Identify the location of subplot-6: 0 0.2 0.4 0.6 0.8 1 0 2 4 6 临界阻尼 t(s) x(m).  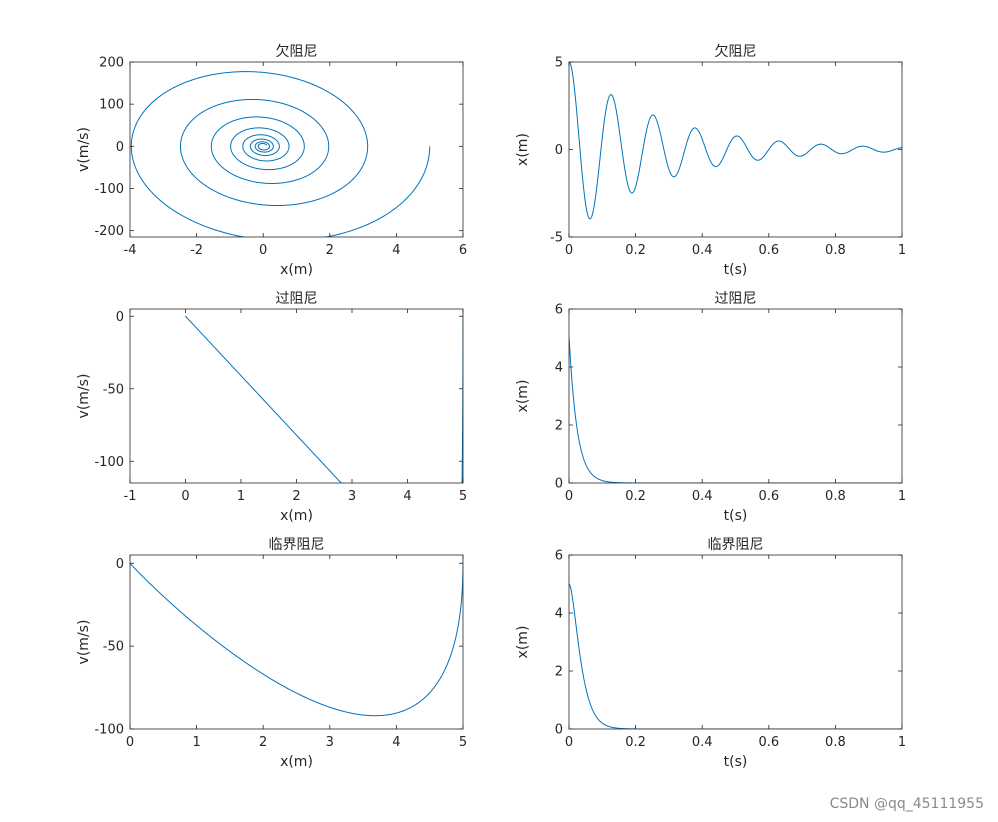
(710, 653).